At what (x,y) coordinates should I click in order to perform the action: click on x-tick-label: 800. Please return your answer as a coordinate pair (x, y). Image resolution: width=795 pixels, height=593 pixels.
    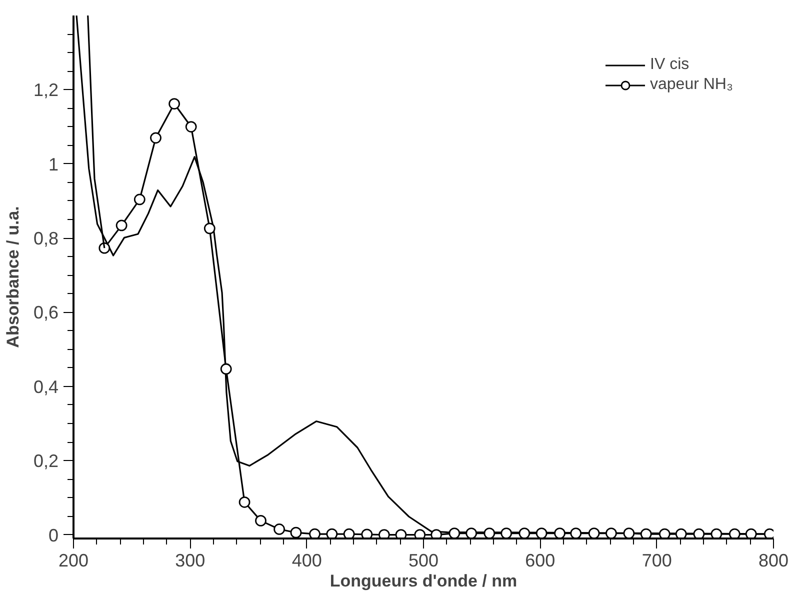
    Looking at the image, I should click on (773, 560).